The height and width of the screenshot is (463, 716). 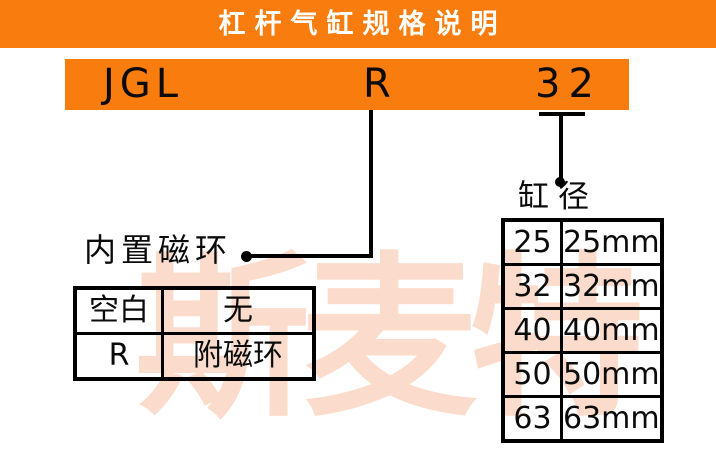 What do you see at coordinates (371, 184) in the screenshot?
I see `connector-option-vertical-line` at bounding box center [371, 184].